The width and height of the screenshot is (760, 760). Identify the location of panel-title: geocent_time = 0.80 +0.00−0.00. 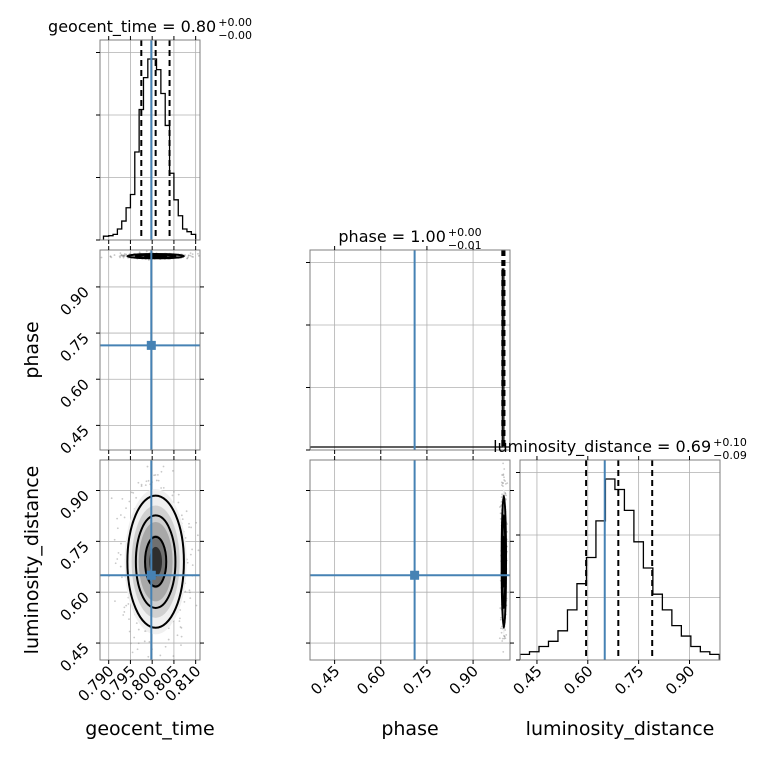
(150, 29).